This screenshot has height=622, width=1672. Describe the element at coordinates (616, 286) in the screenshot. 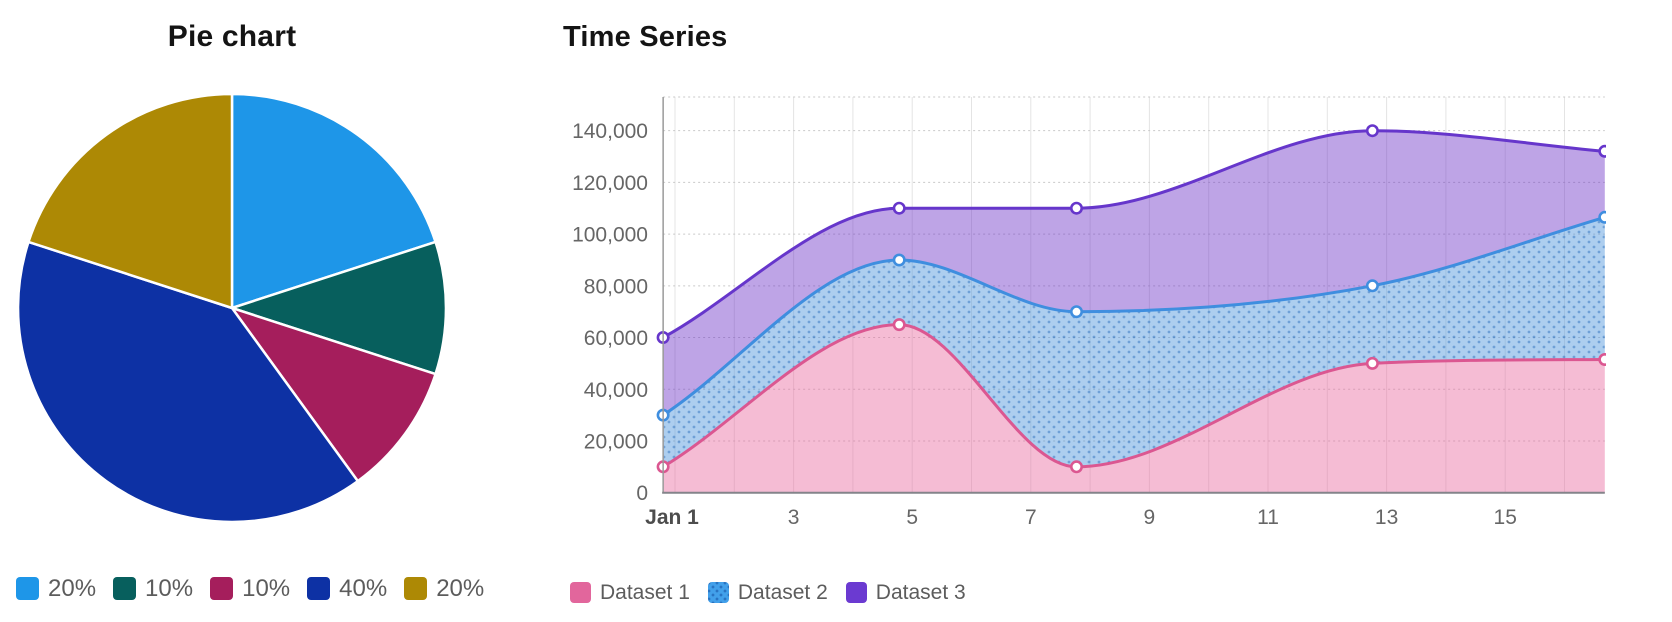

I see `y-tick-label: 80,000` at that location.